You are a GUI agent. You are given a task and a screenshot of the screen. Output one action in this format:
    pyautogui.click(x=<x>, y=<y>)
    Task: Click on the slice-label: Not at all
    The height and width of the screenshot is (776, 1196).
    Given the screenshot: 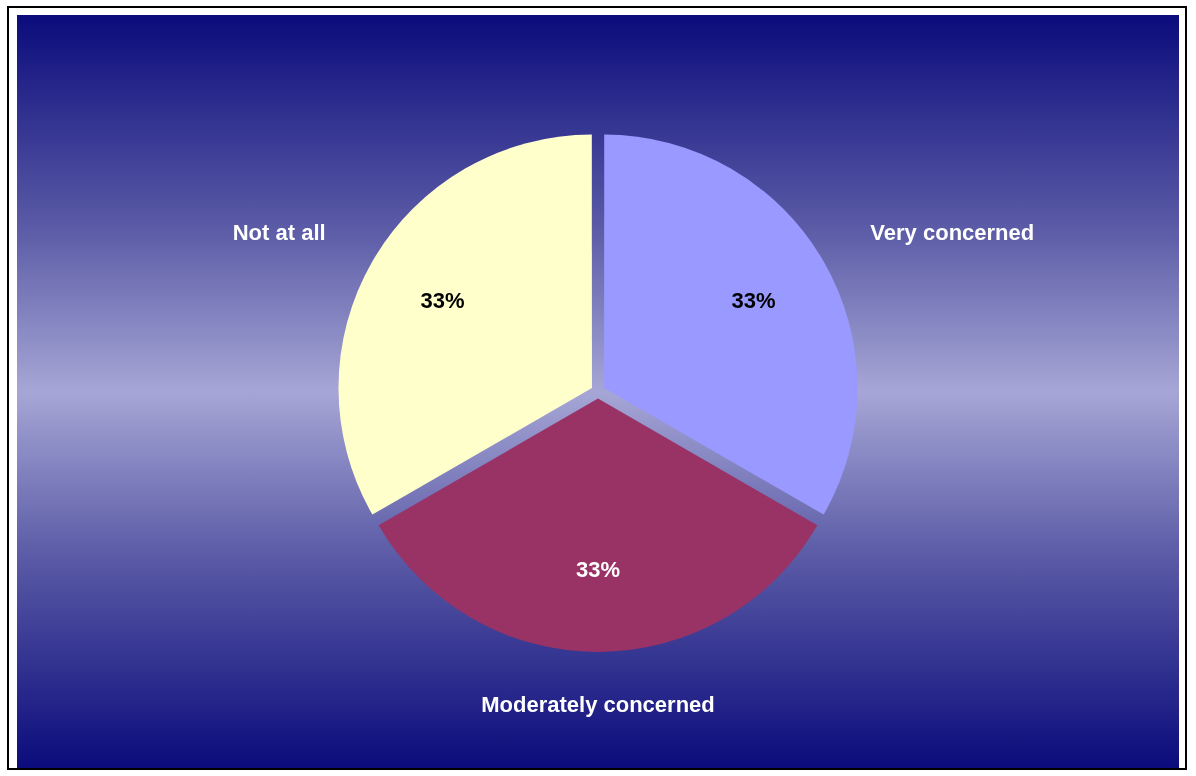 What is the action you would take?
    pyautogui.click(x=279, y=233)
    